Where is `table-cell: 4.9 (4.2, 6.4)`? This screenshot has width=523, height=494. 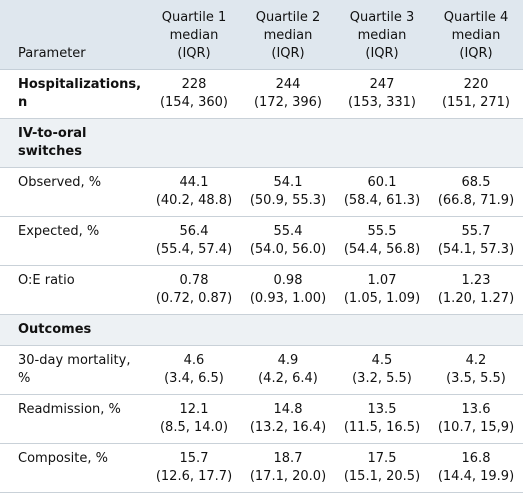
table-cell: 4.9 (4.2, 6.4) is located at coordinates (288, 370).